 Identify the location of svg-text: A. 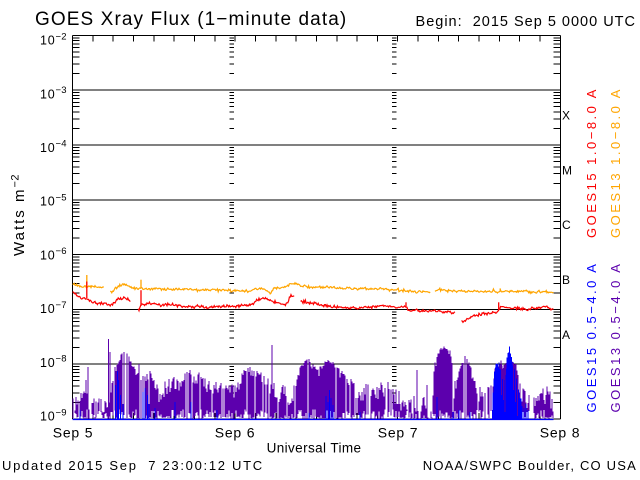
(566, 335).